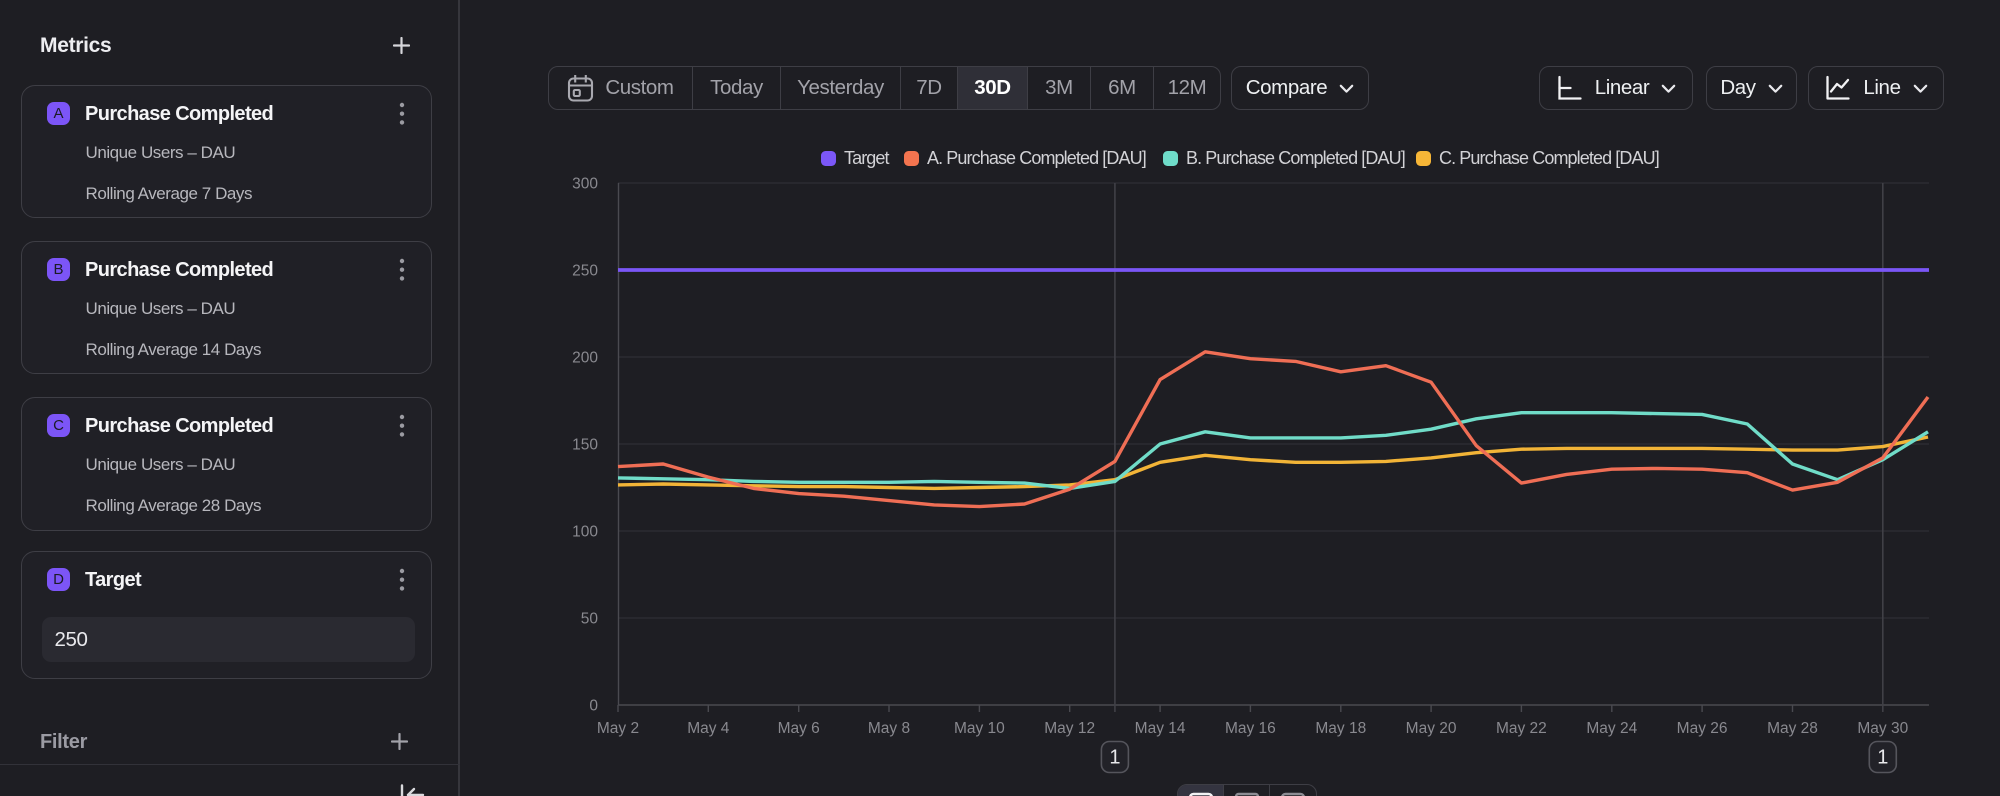 This screenshot has width=2000, height=796. What do you see at coordinates (618, 728) in the screenshot?
I see `svg-text: May 2` at bounding box center [618, 728].